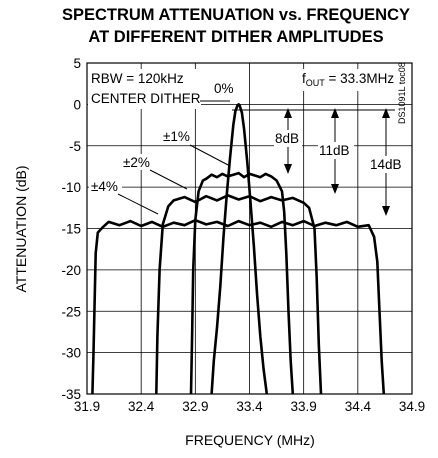 The height and width of the screenshot is (458, 438). What do you see at coordinates (71, 394) in the screenshot?
I see `y-tick-label: -35` at bounding box center [71, 394].